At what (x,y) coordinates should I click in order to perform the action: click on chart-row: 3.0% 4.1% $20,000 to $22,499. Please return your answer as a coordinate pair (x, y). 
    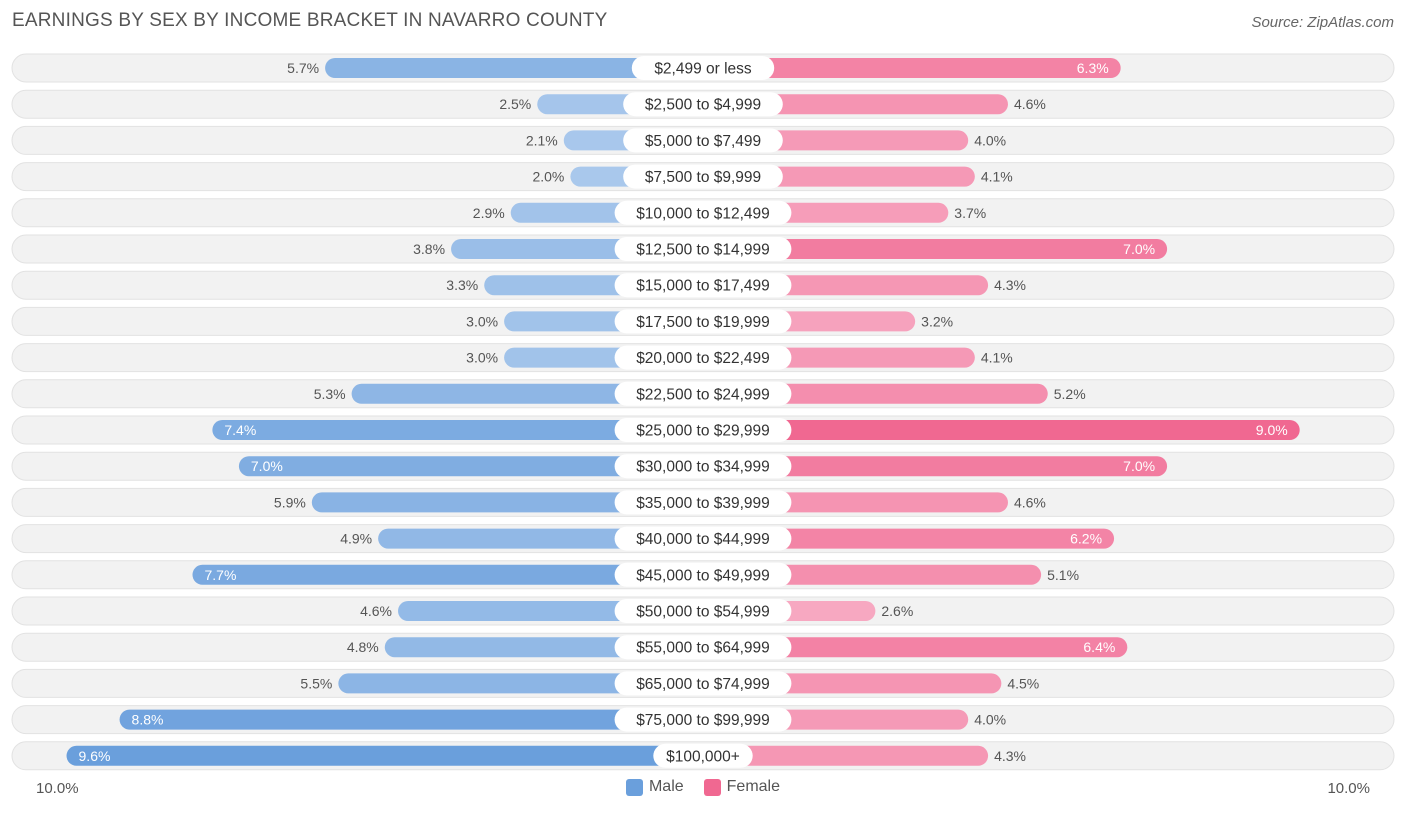
    Looking at the image, I should click on (703, 358).